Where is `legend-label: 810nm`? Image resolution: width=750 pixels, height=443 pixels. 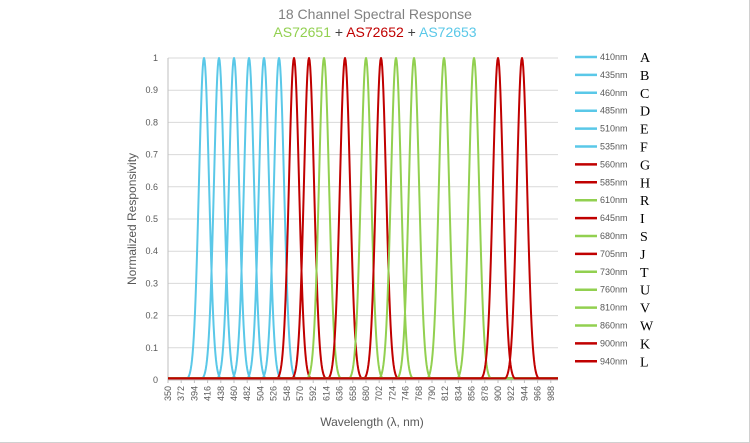
legend-label: 810nm is located at coordinates (614, 308).